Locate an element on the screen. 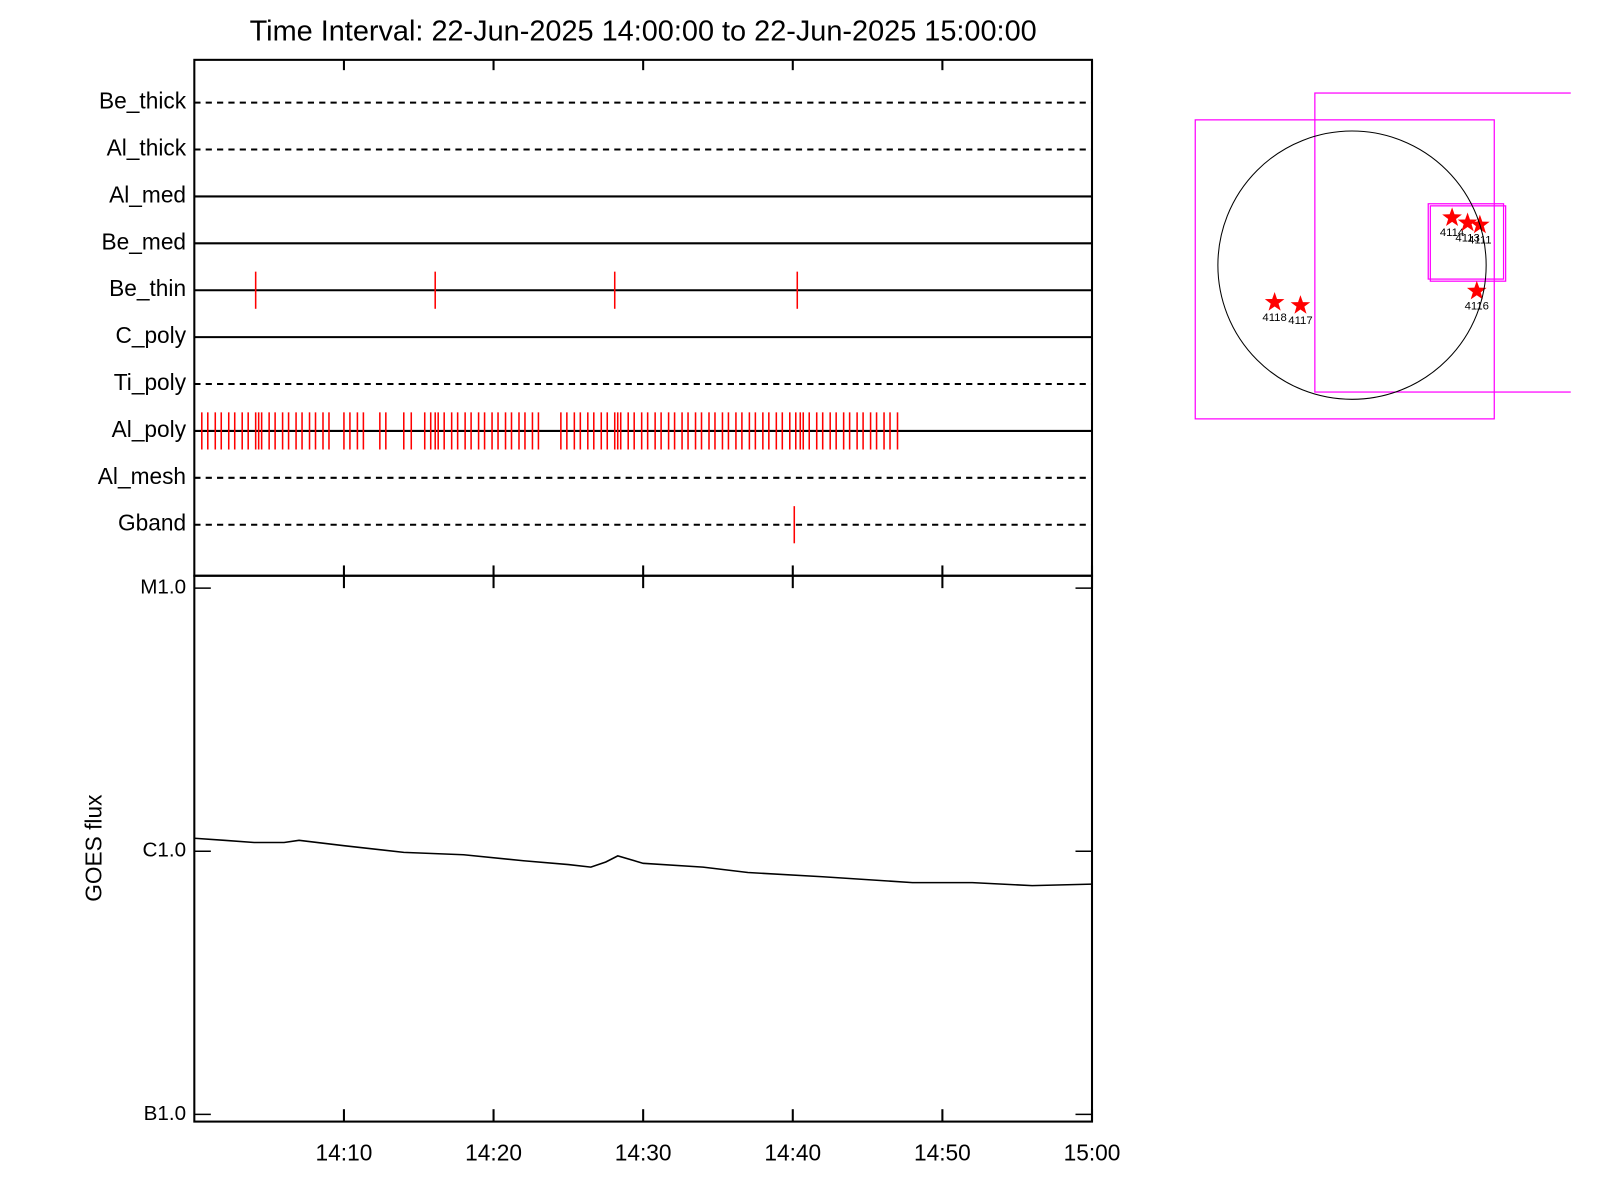 This screenshot has height=1200, width=1600. row-label: Al_mesh is located at coordinates (142, 476).